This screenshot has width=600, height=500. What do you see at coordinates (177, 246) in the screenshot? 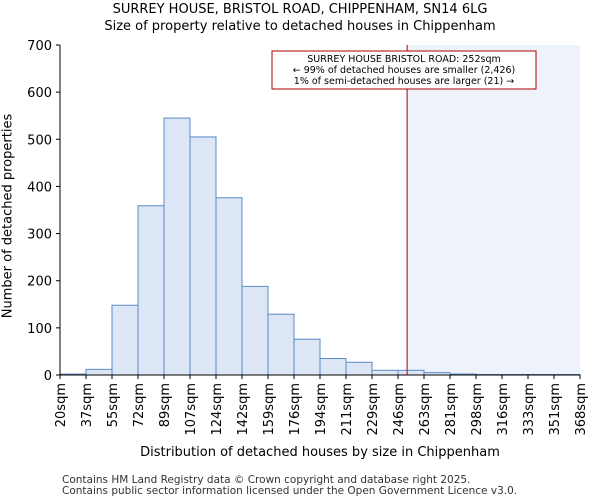
I see `bar-89sqm` at bounding box center [177, 246].